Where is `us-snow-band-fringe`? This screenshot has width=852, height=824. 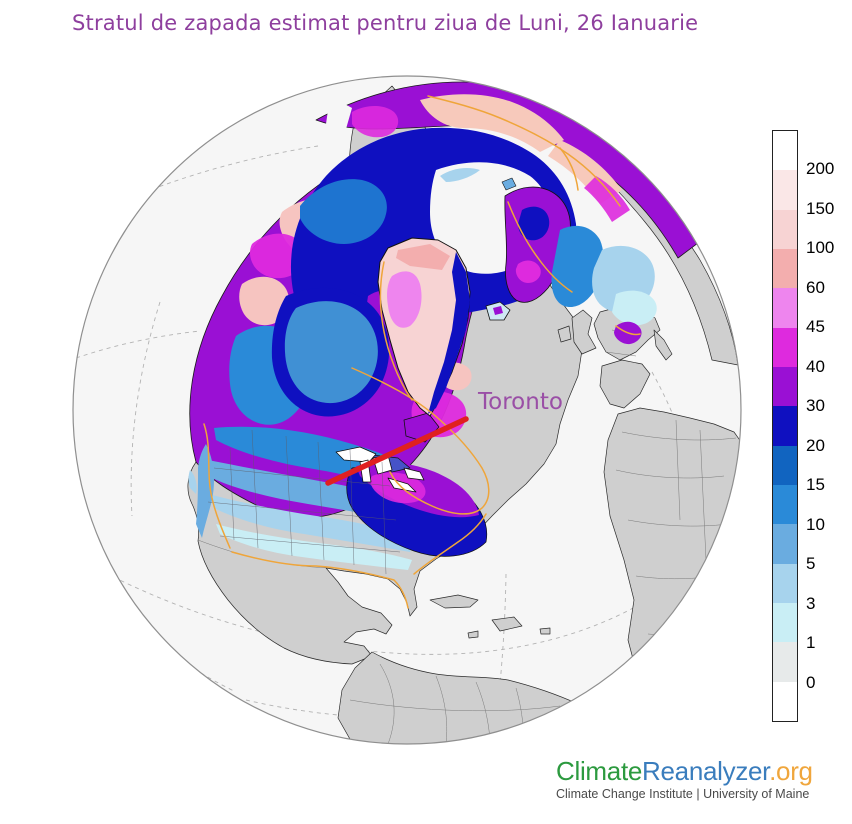 us-snow-band-fringe is located at coordinates (314, 547).